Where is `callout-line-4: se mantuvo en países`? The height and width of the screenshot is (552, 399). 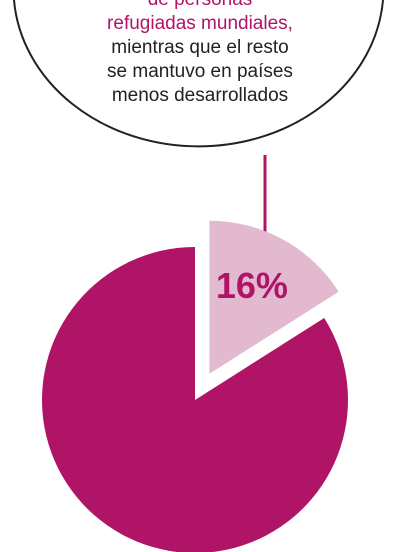 callout-line-4: se mantuvo en países is located at coordinates (200, 71).